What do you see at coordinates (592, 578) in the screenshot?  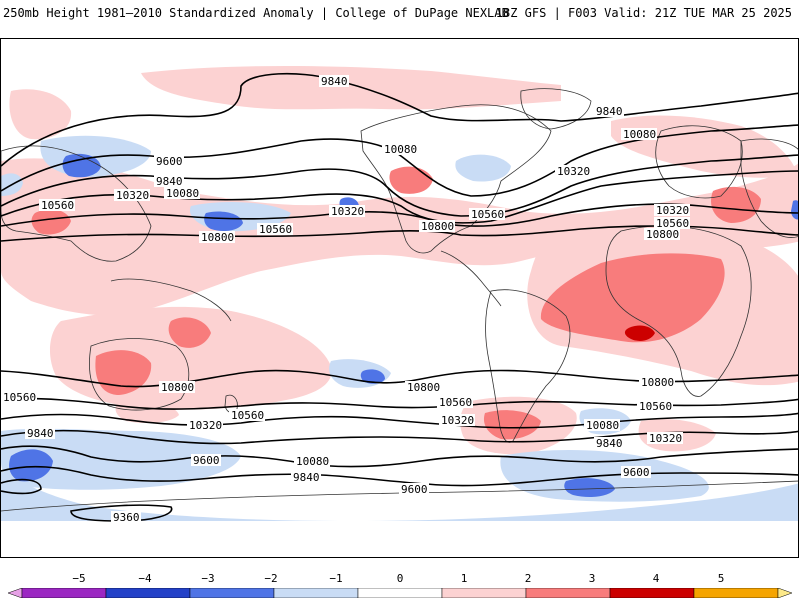 I see `colorbar-tick-3: 3` at bounding box center [592, 578].